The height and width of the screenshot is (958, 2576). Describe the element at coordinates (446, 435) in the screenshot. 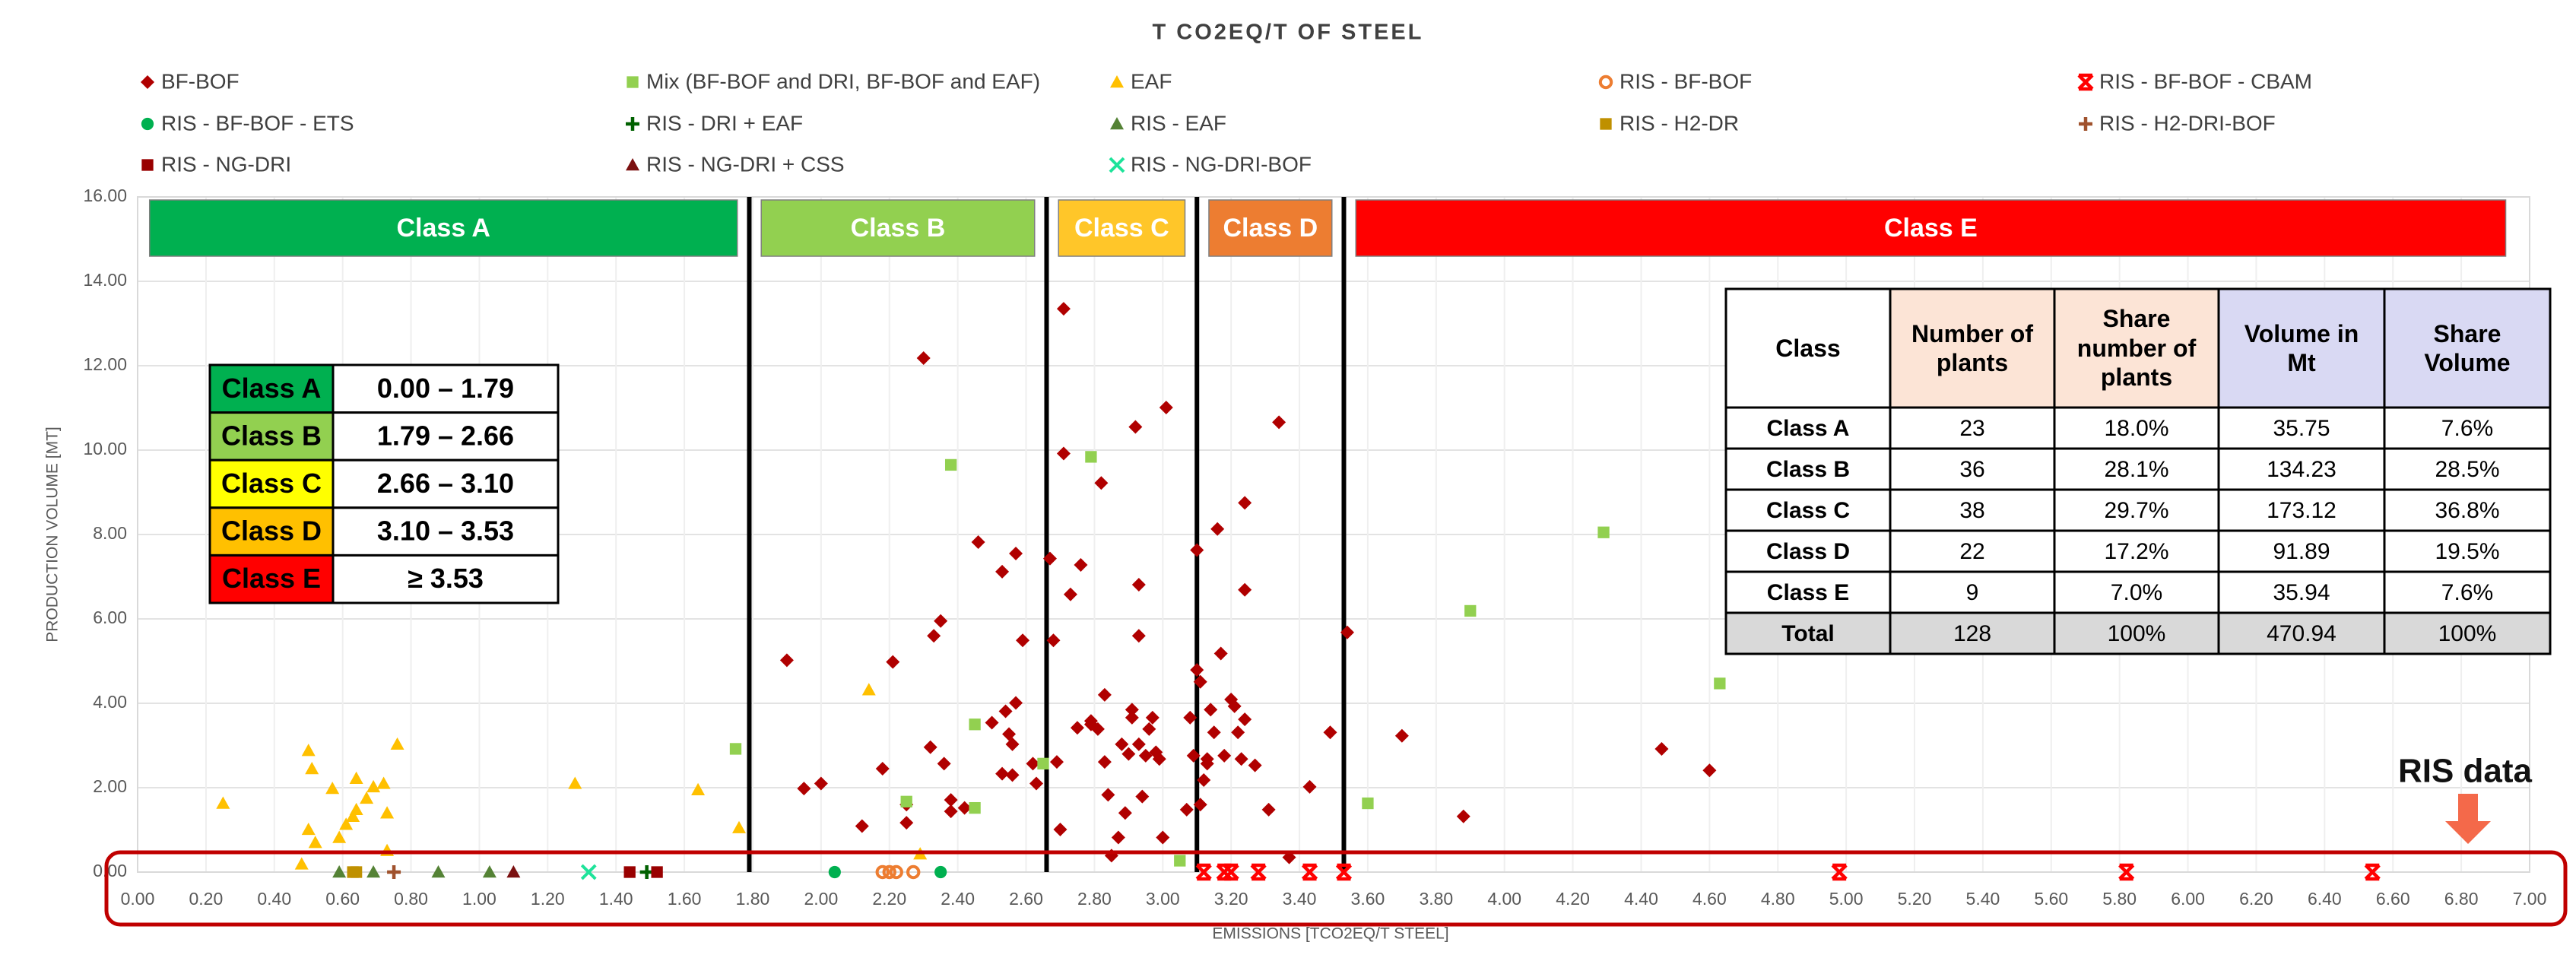

I see `class-range: 1.79 – 2.66` at that location.